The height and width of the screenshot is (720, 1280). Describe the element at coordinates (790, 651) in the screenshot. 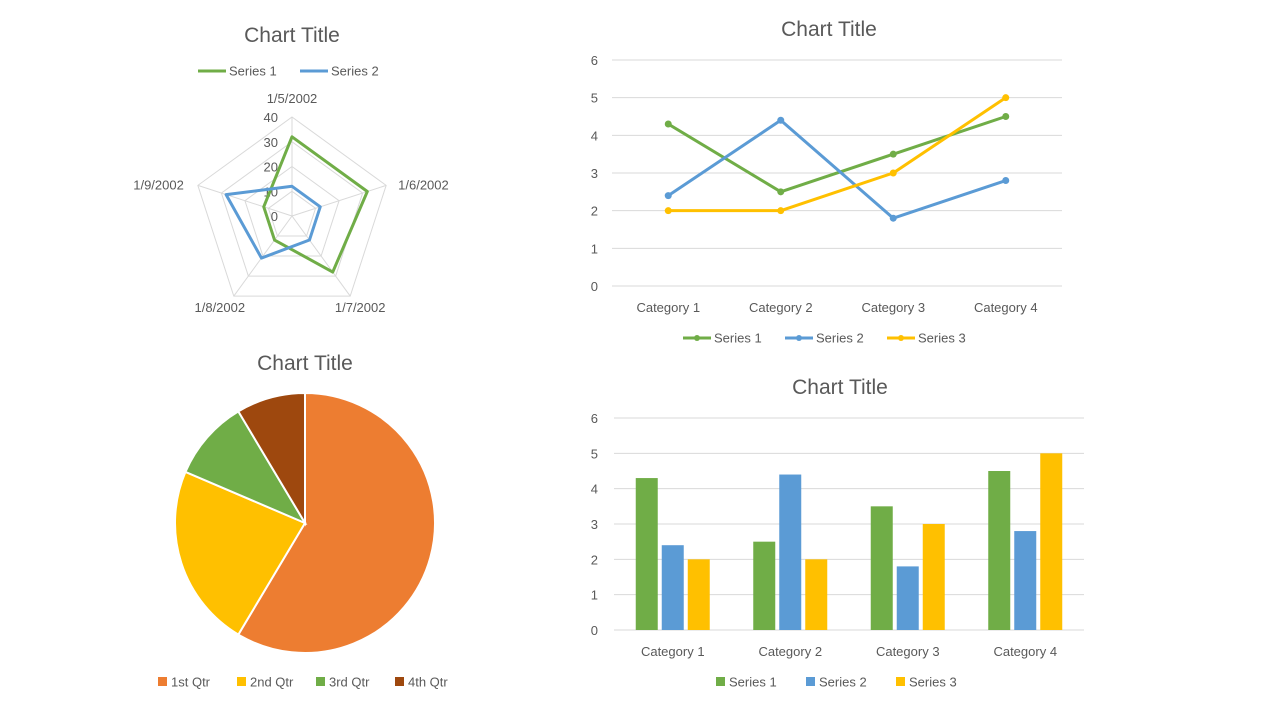

I see `bar-x-tick-2: Category 2` at that location.